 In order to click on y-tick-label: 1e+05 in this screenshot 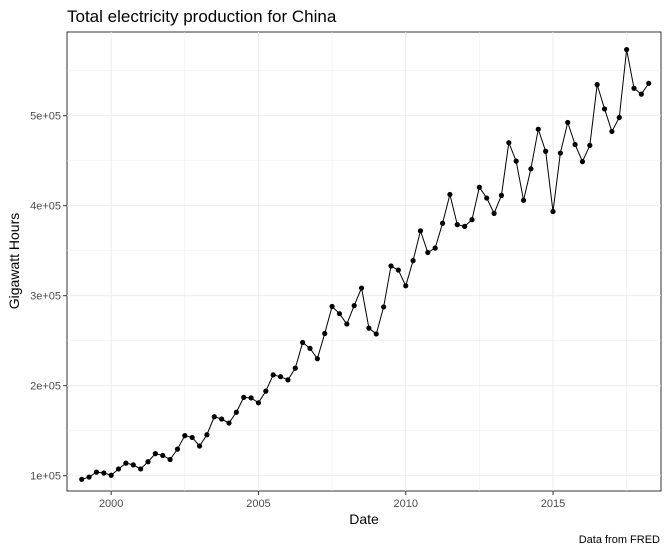, I will do `click(45, 477)`.